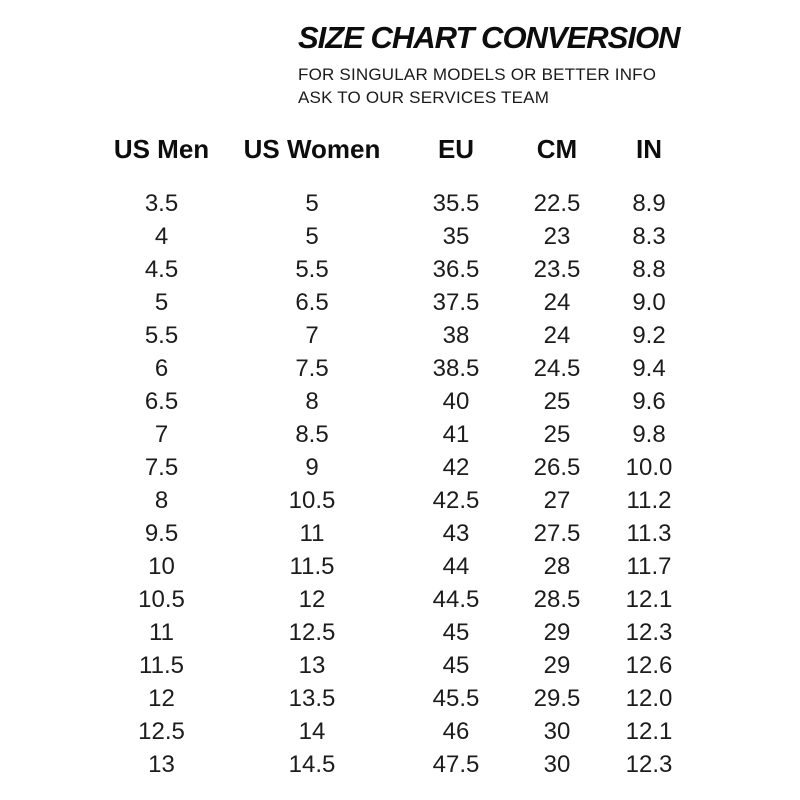  What do you see at coordinates (649, 698) in the screenshot?
I see `cell-in: 12.0` at bounding box center [649, 698].